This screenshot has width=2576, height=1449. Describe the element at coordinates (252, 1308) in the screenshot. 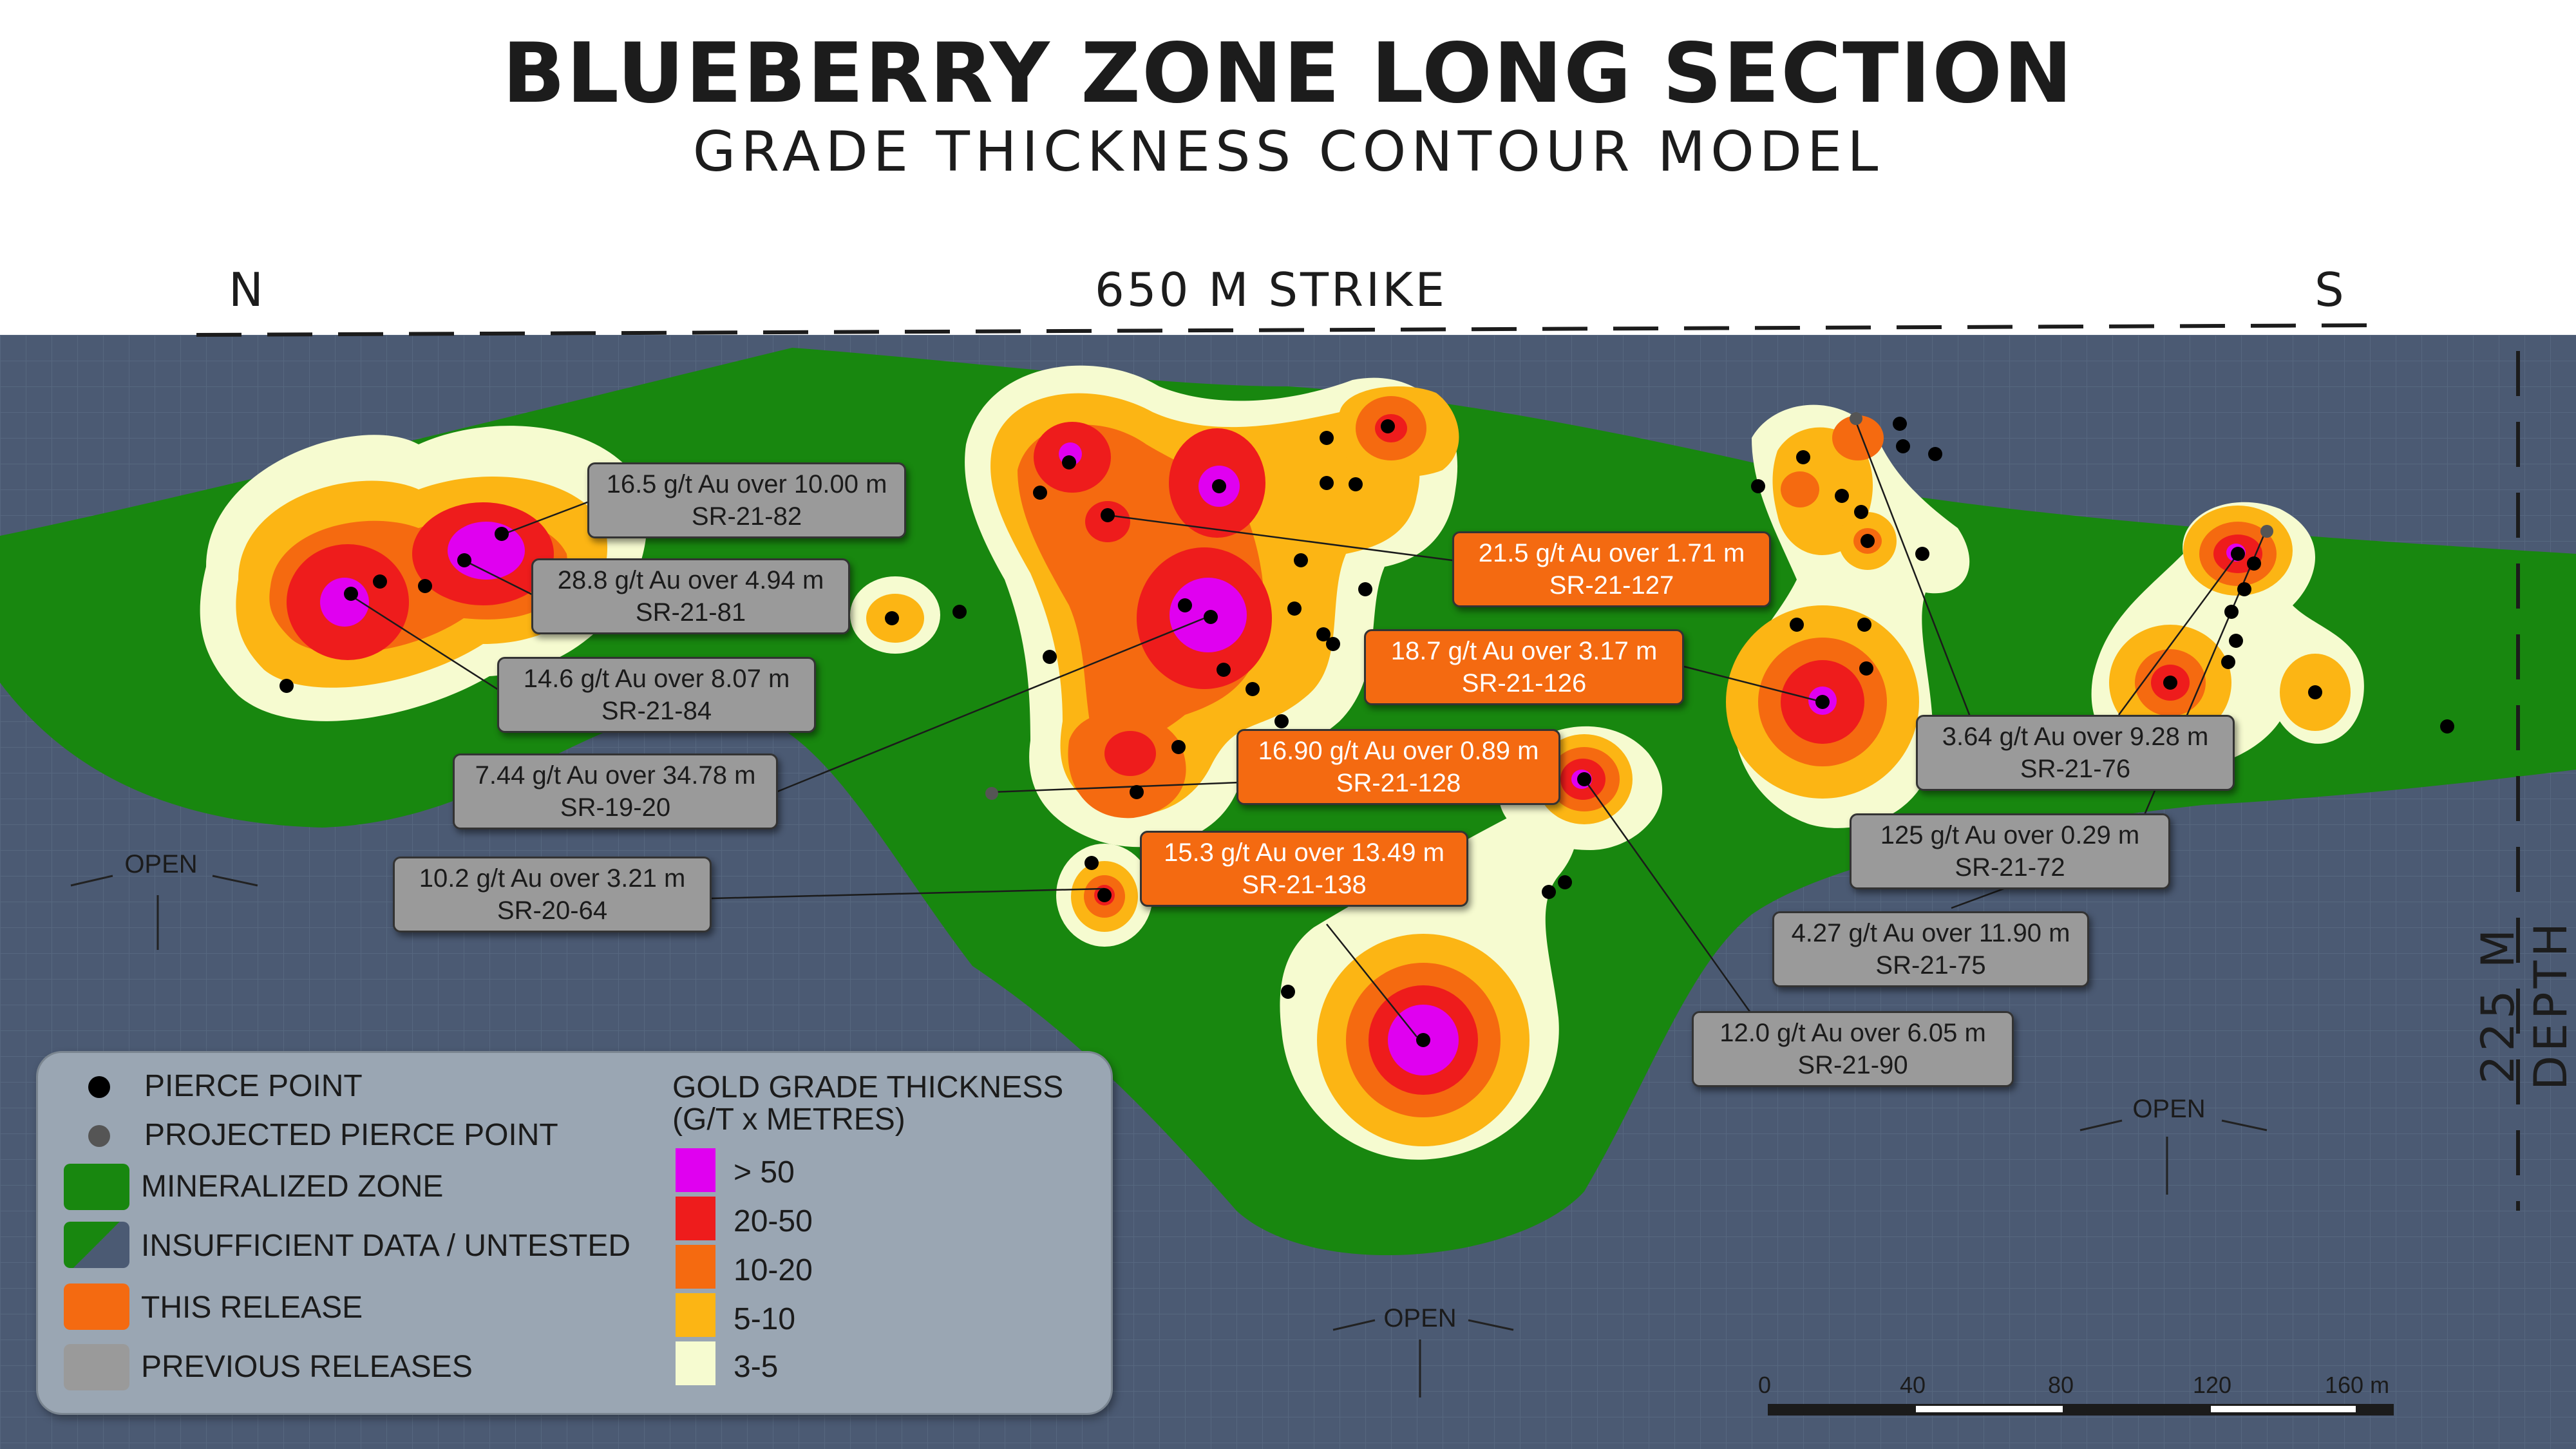

I see `legend-label: THIS RELEASE` at that location.